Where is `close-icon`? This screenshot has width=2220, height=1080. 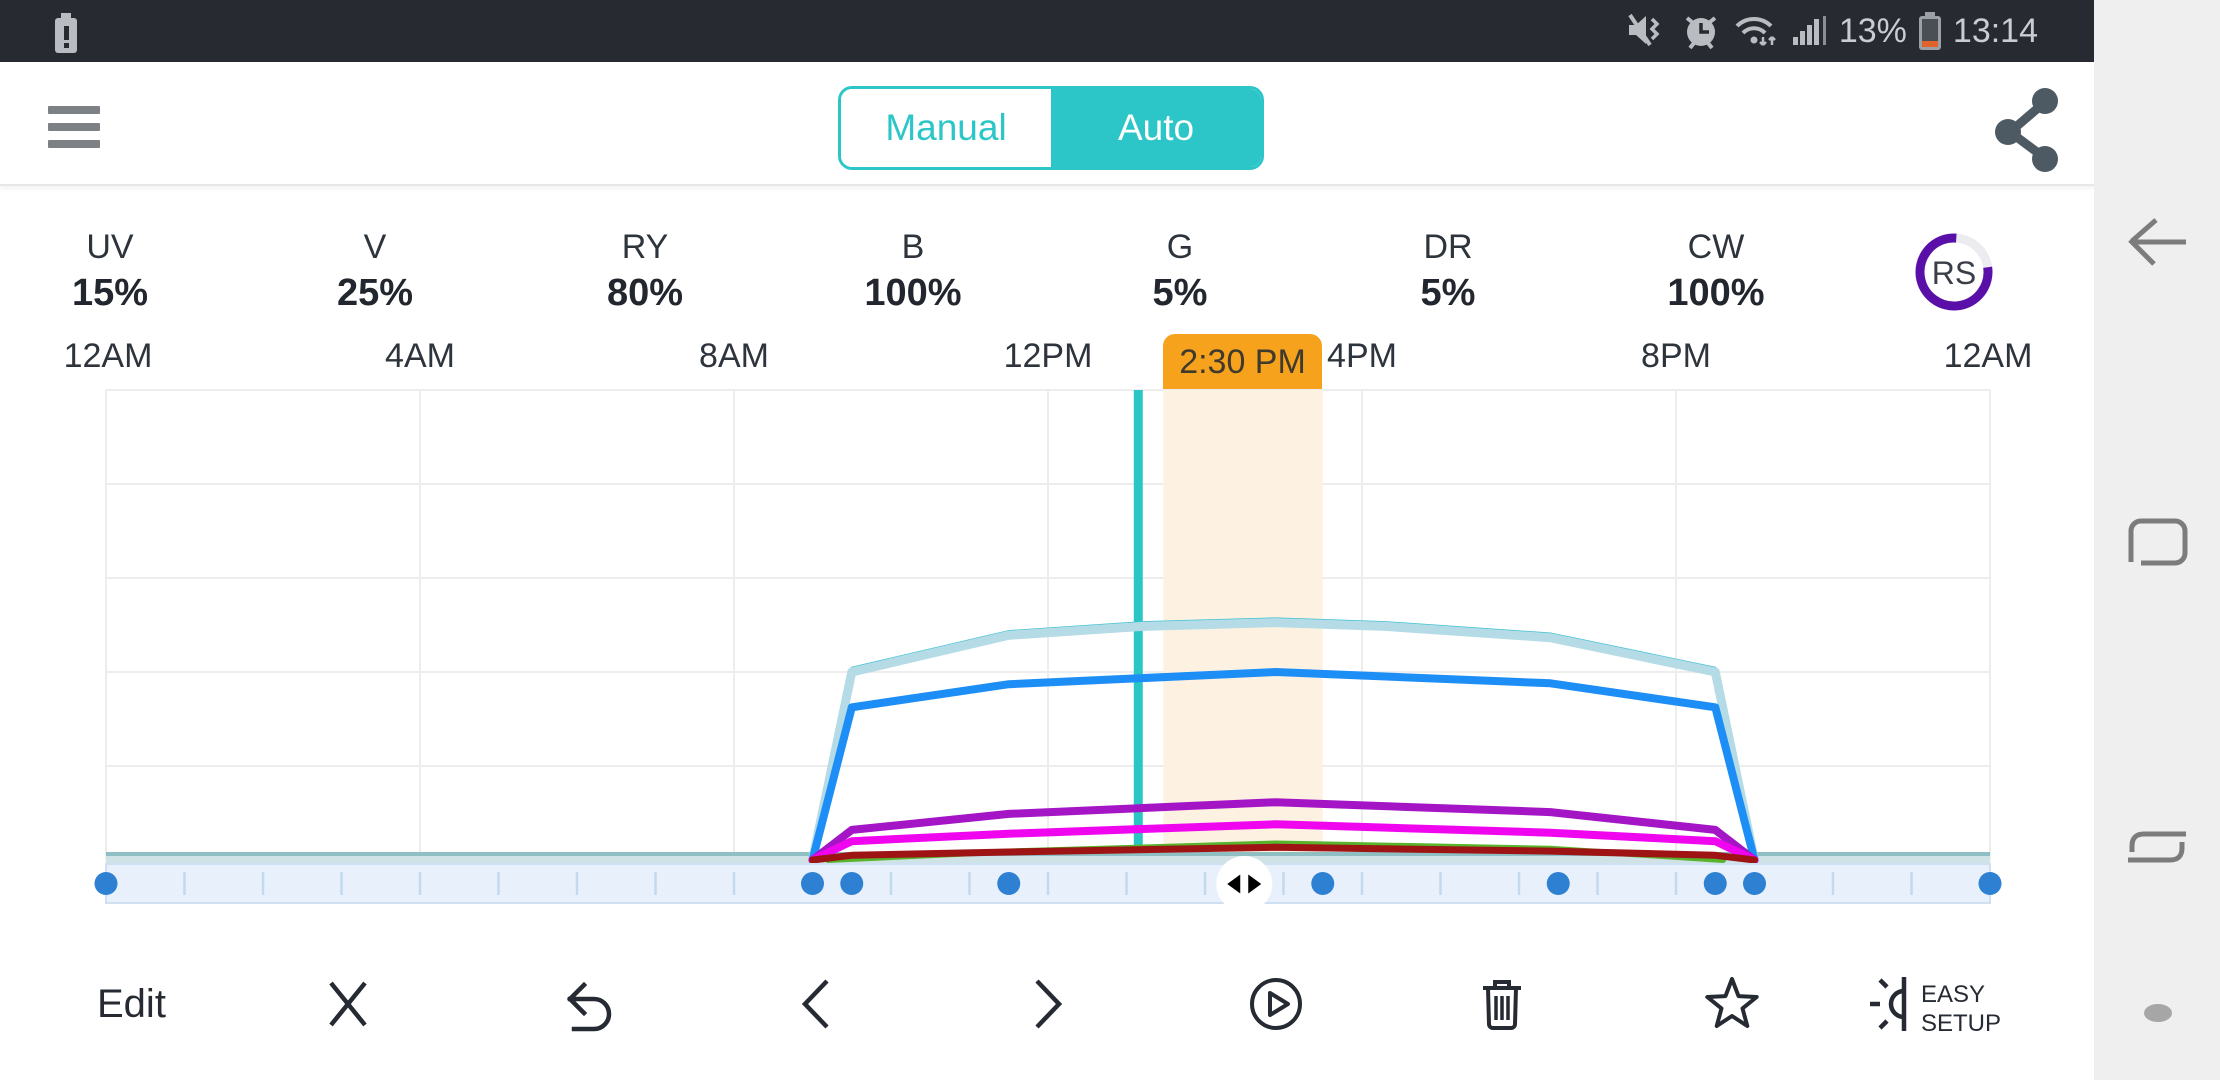 close-icon is located at coordinates (348, 1004).